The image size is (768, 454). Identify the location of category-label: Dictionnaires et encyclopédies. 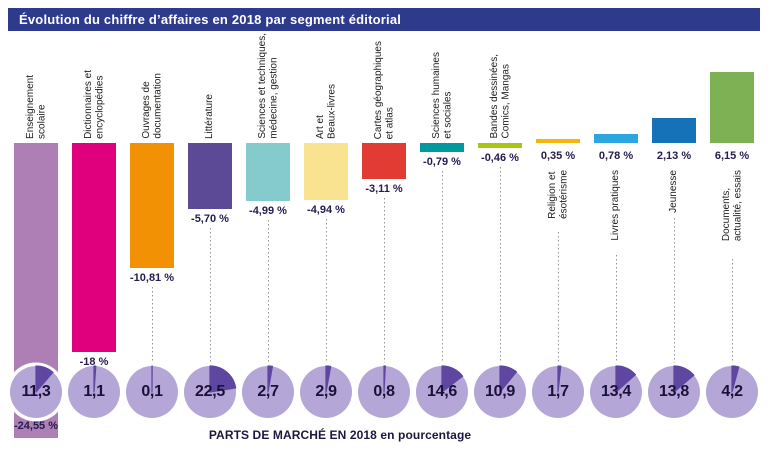
(94, 104).